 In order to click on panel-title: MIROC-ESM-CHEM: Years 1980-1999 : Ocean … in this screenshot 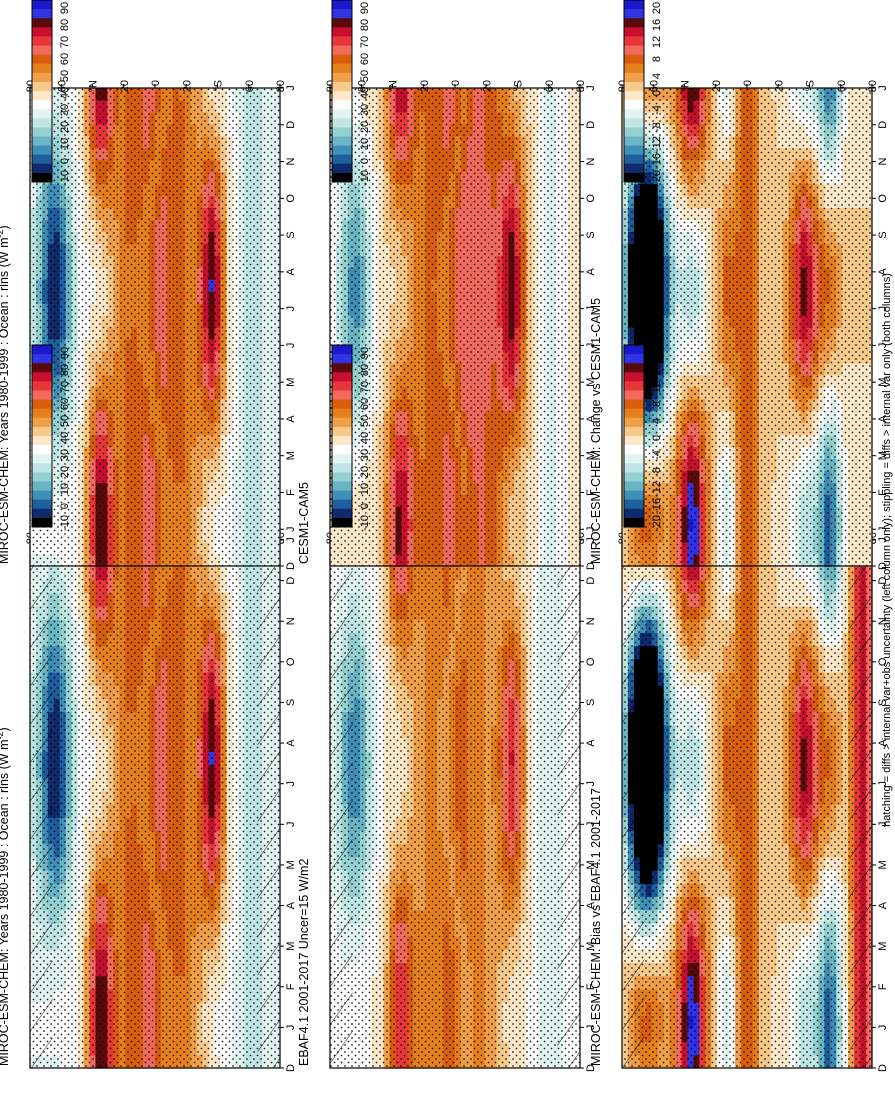, I will do `click(5, 896)`.